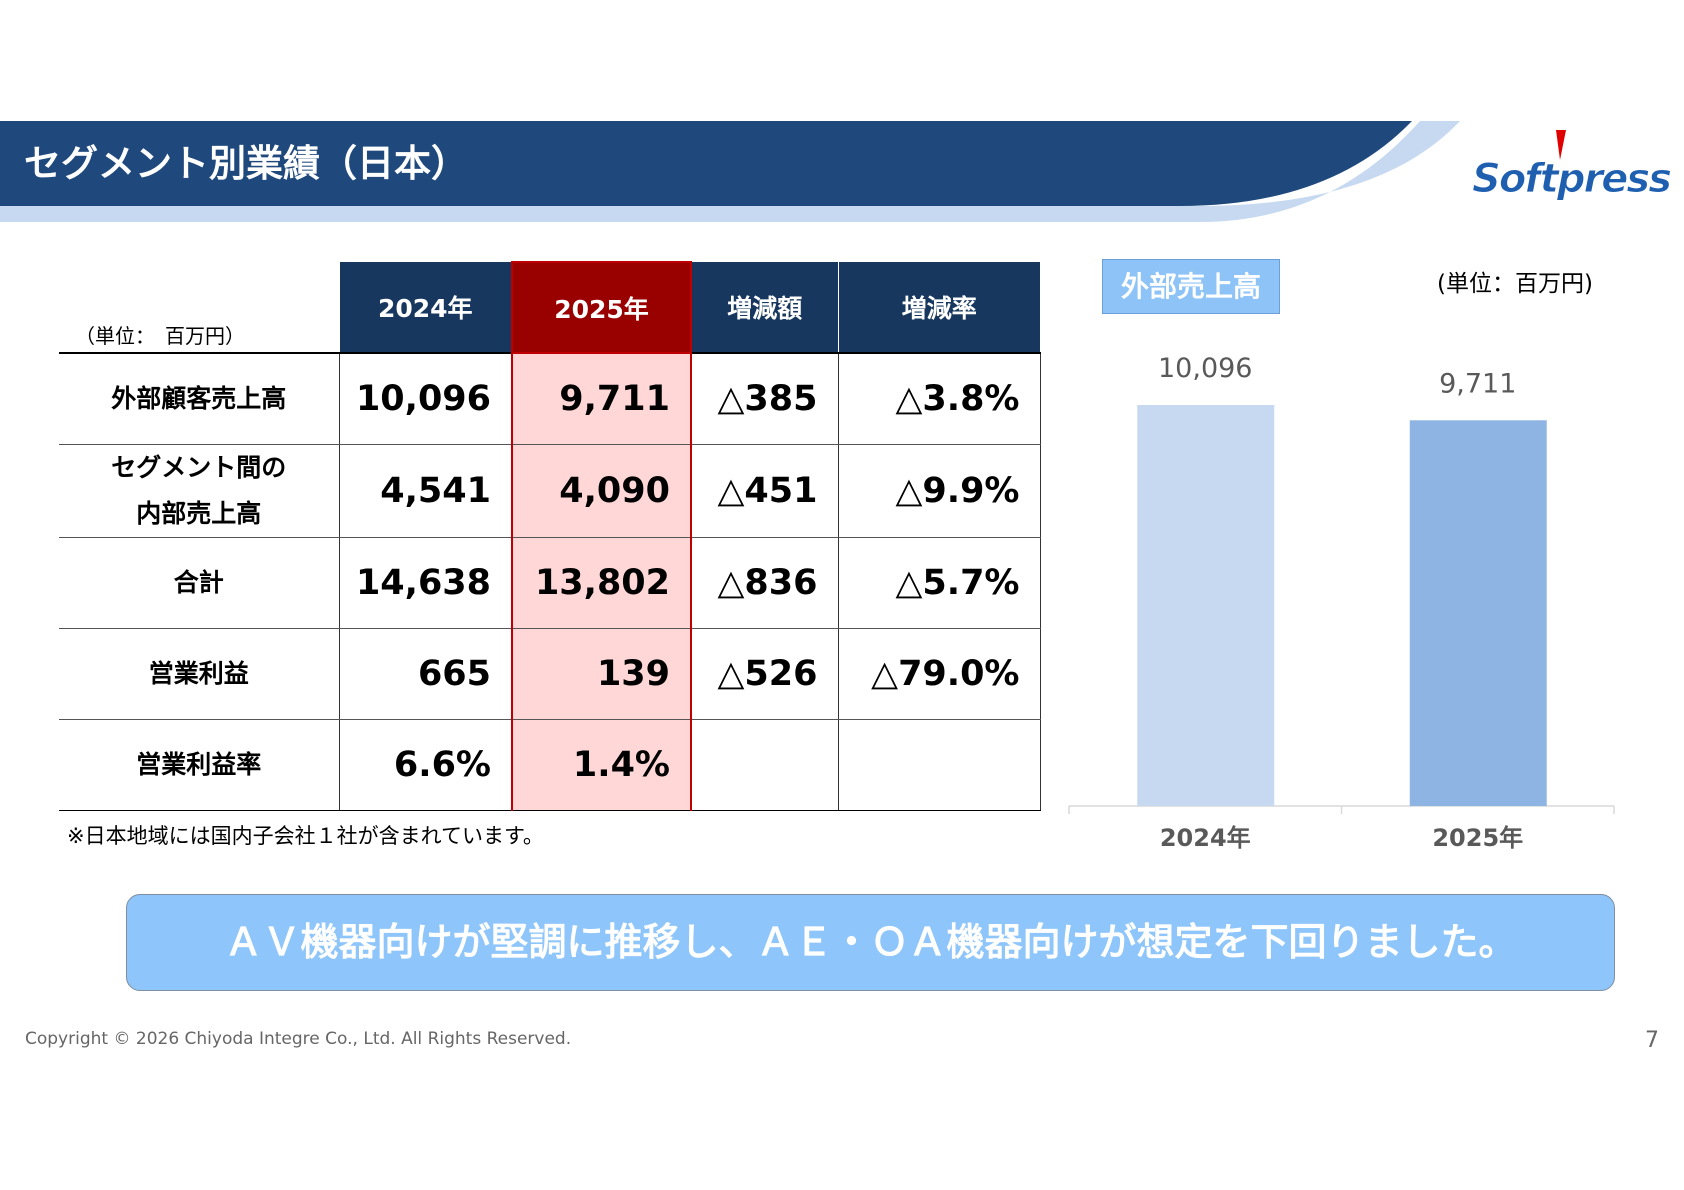 The width and height of the screenshot is (1684, 1190). What do you see at coordinates (765, 583) in the screenshot?
I see `table-cell: △836` at bounding box center [765, 583].